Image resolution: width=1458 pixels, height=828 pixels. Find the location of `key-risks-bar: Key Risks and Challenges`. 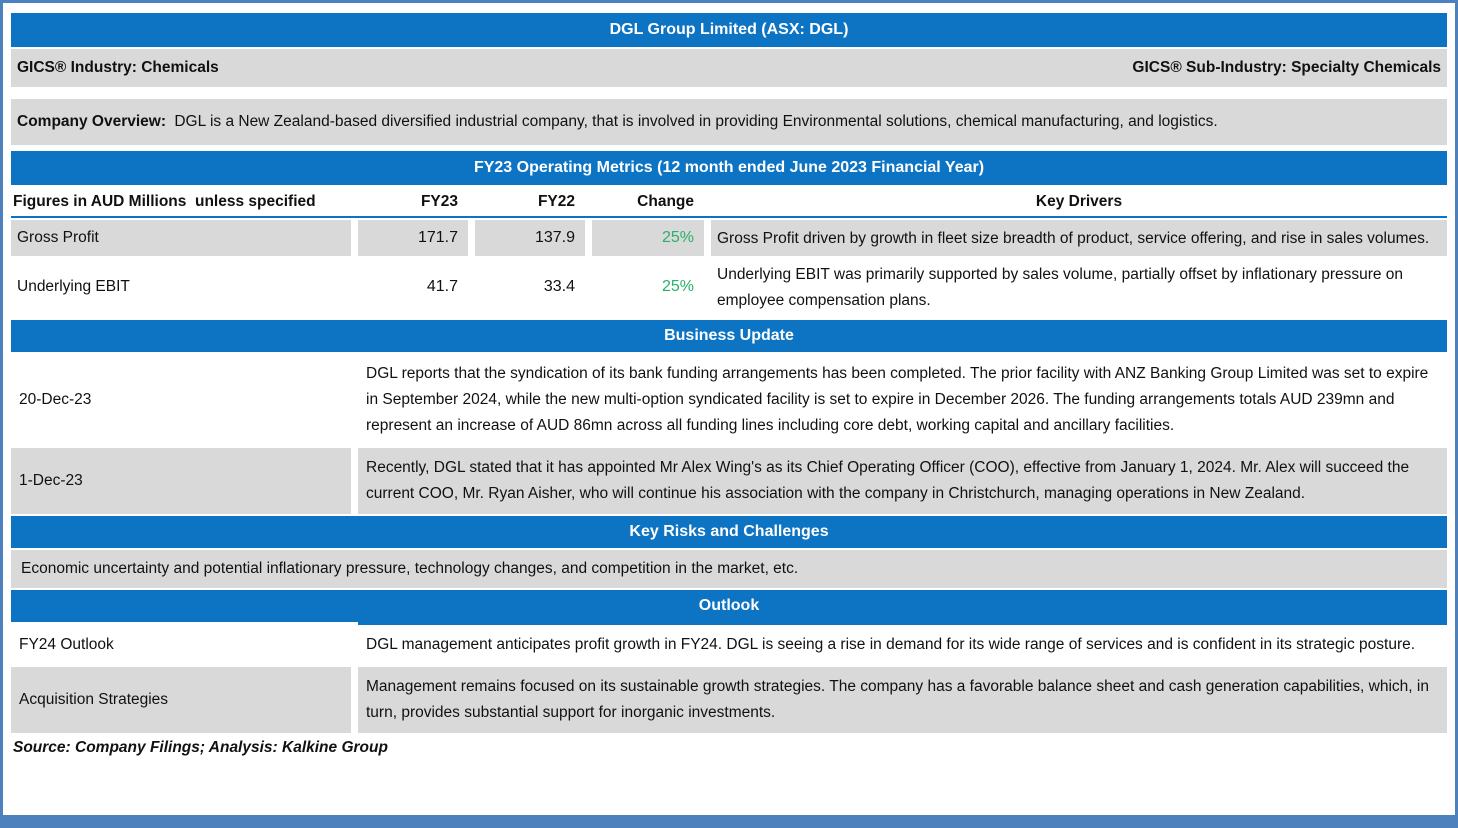

key-risks-bar: Key Risks and Challenges is located at coordinates (729, 532).